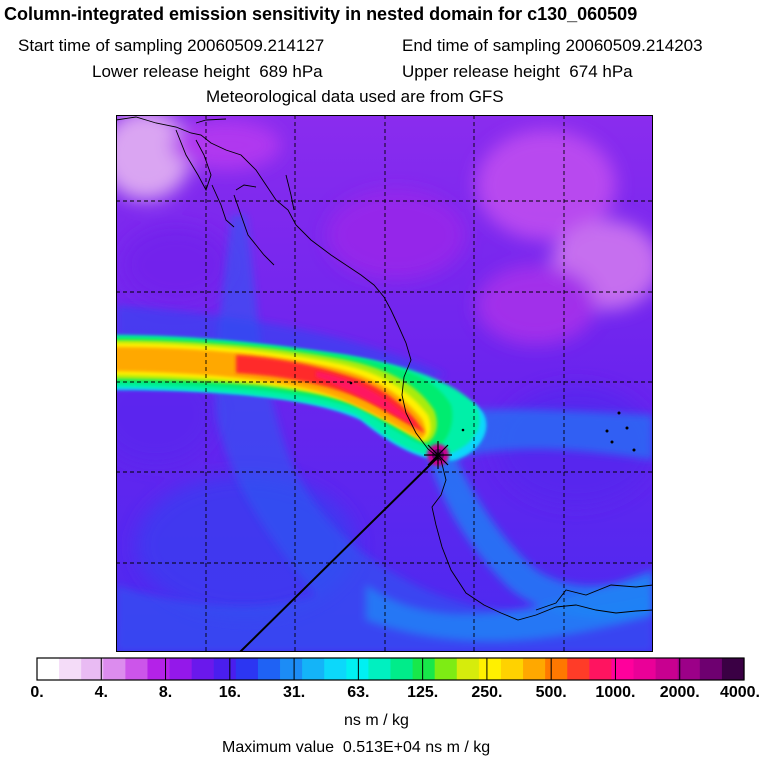 Image resolution: width=768 pixels, height=768 pixels. What do you see at coordinates (740, 692) in the screenshot?
I see `colorbar-tick-label: 4000.` at bounding box center [740, 692].